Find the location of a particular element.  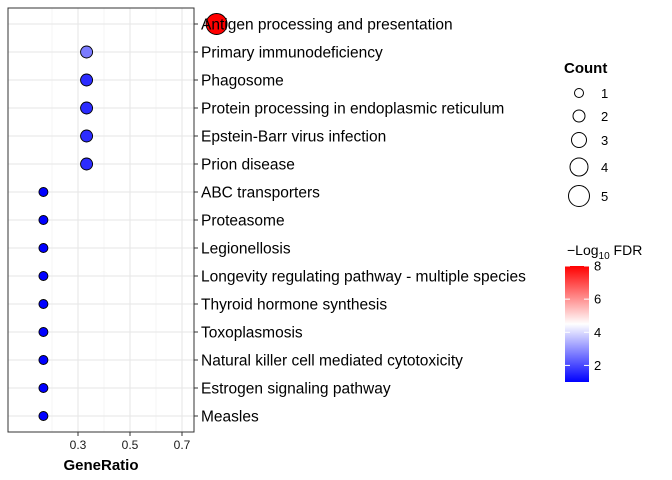

y-tick-label: Measles is located at coordinates (230, 417).